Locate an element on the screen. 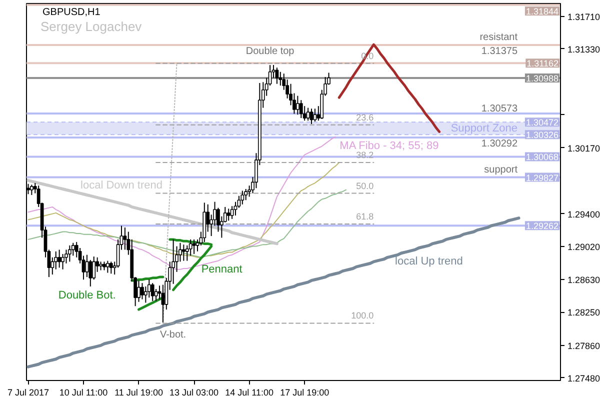  text: Sergey Logachev is located at coordinates (91, 26).